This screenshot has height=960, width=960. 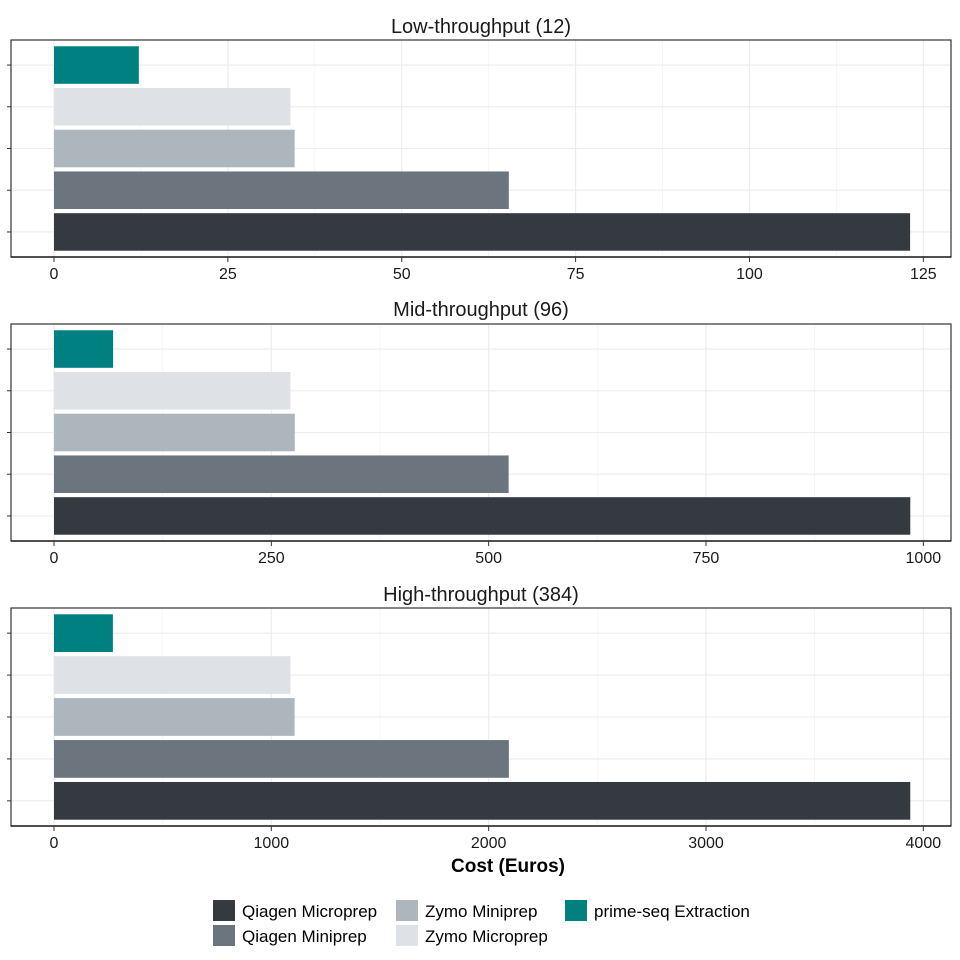 I want to click on legend-label: Zymo Microprep, so click(x=486, y=936).